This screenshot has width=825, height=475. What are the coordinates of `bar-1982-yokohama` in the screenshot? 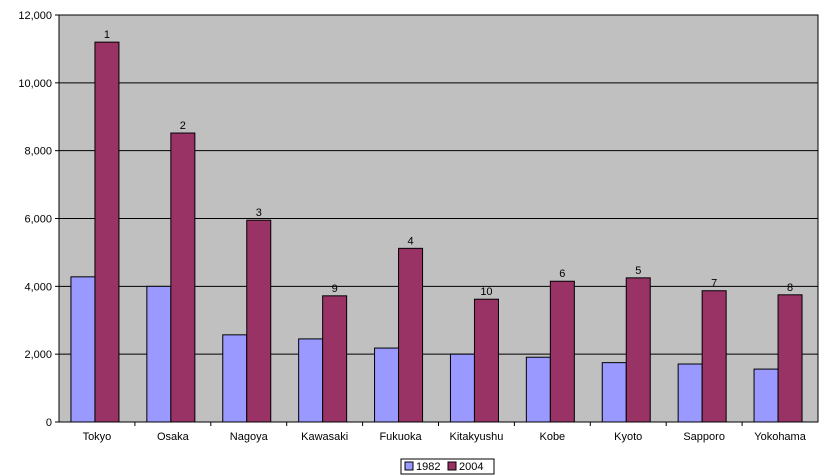 It's located at (766, 395).